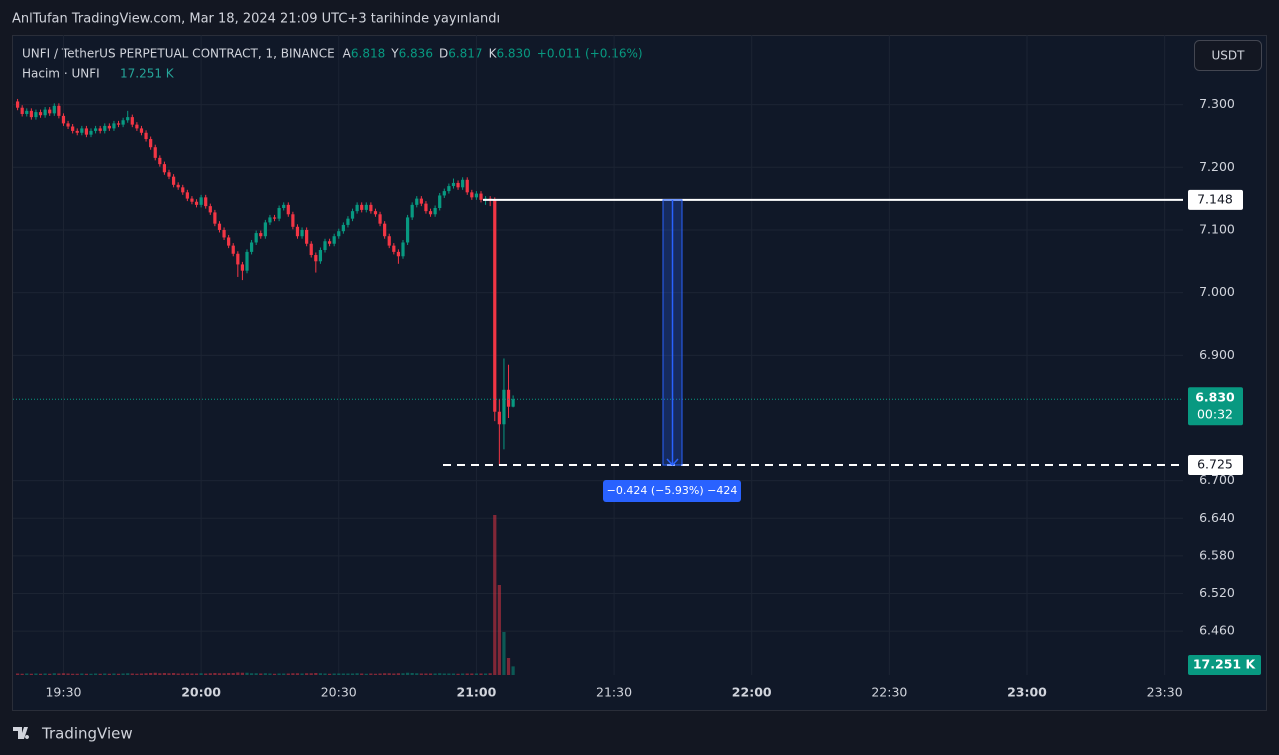 The image size is (1279, 755). What do you see at coordinates (493, 54) in the screenshot?
I see `ohlc-key: K` at bounding box center [493, 54].